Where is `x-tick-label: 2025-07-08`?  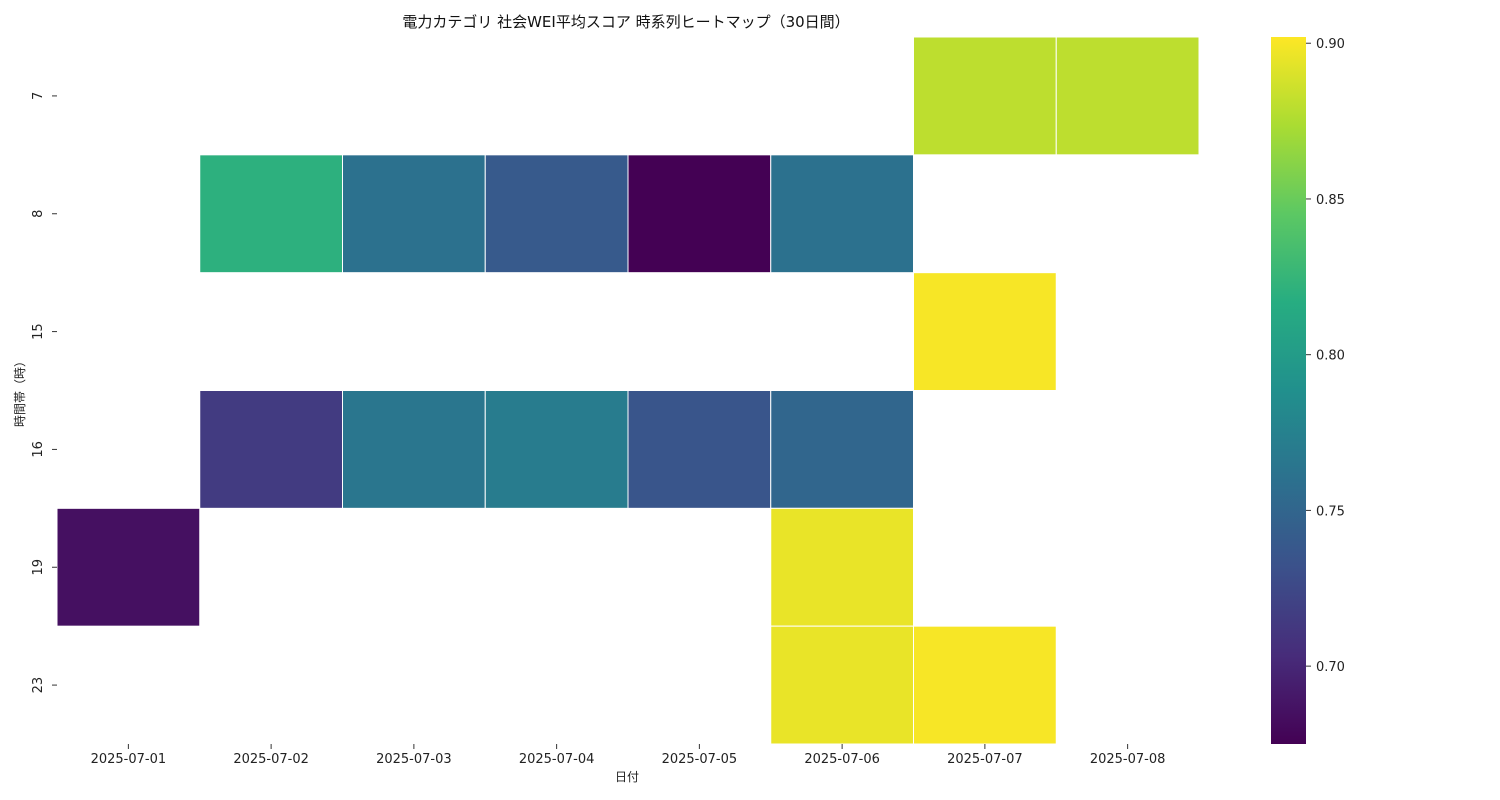
x-tick-label: 2025-07-08 is located at coordinates (1128, 759).